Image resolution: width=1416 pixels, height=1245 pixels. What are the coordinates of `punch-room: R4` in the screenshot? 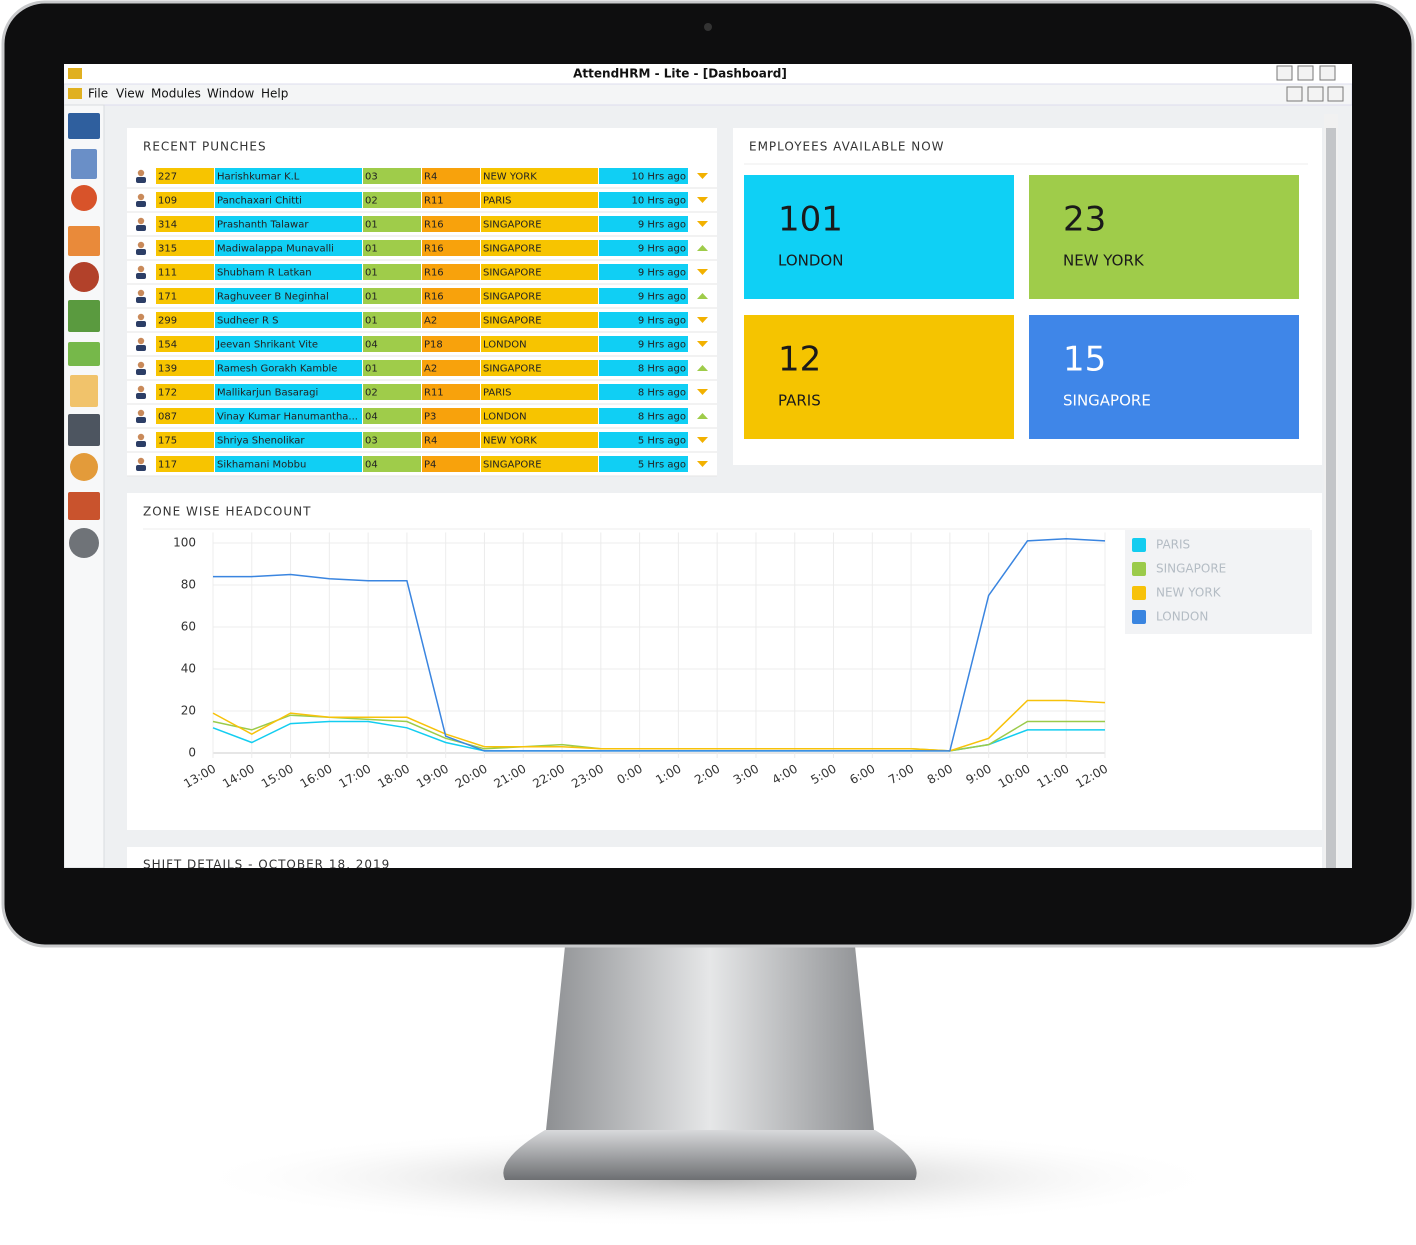 It's located at (430, 177).